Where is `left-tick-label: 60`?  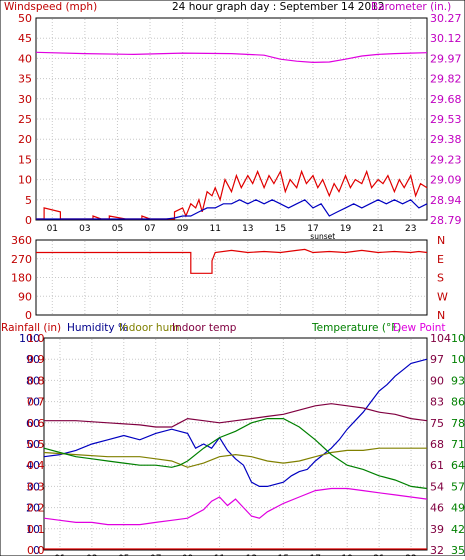
left-tick-label: 60 is located at coordinates (33, 423).